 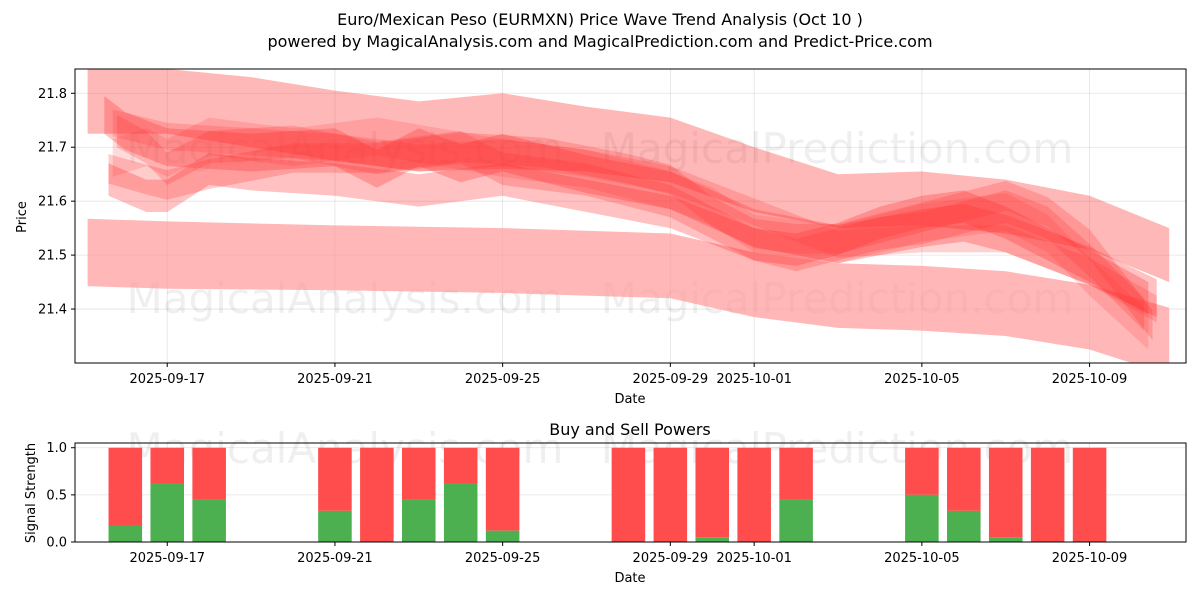 I want to click on top-ytick-label-3: 21.7, so click(x=52, y=148).